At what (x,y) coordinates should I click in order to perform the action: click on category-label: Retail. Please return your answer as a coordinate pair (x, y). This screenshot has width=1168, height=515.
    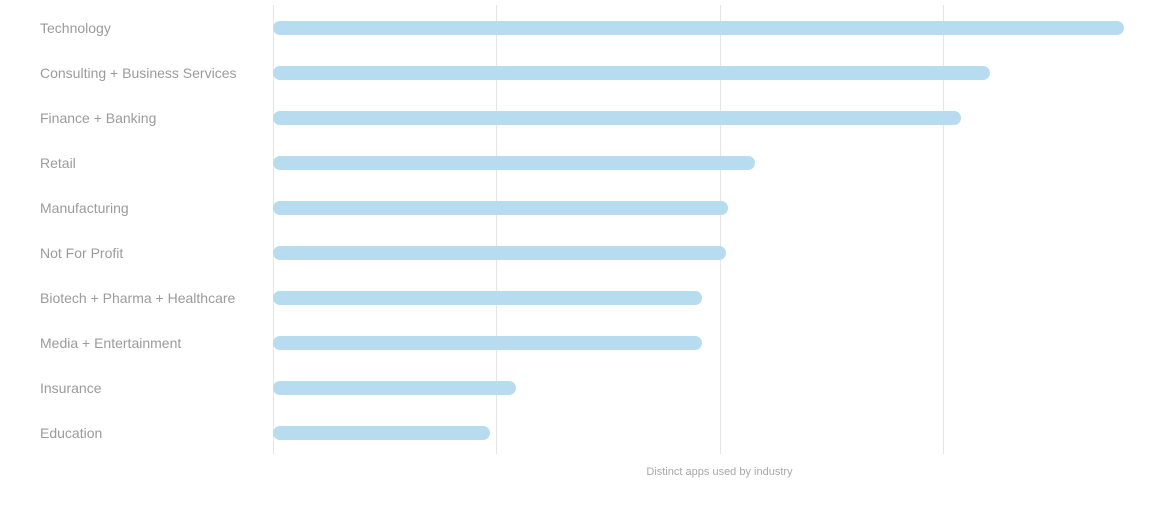
    Looking at the image, I should click on (58, 162).